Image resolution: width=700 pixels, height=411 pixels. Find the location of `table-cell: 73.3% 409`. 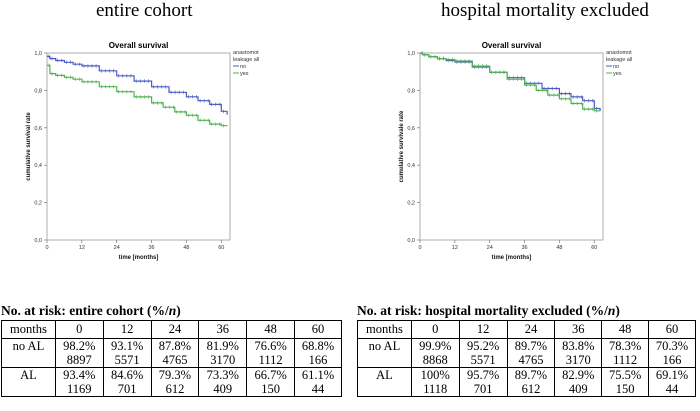

table-cell: 73.3% 409 is located at coordinates (223, 382).